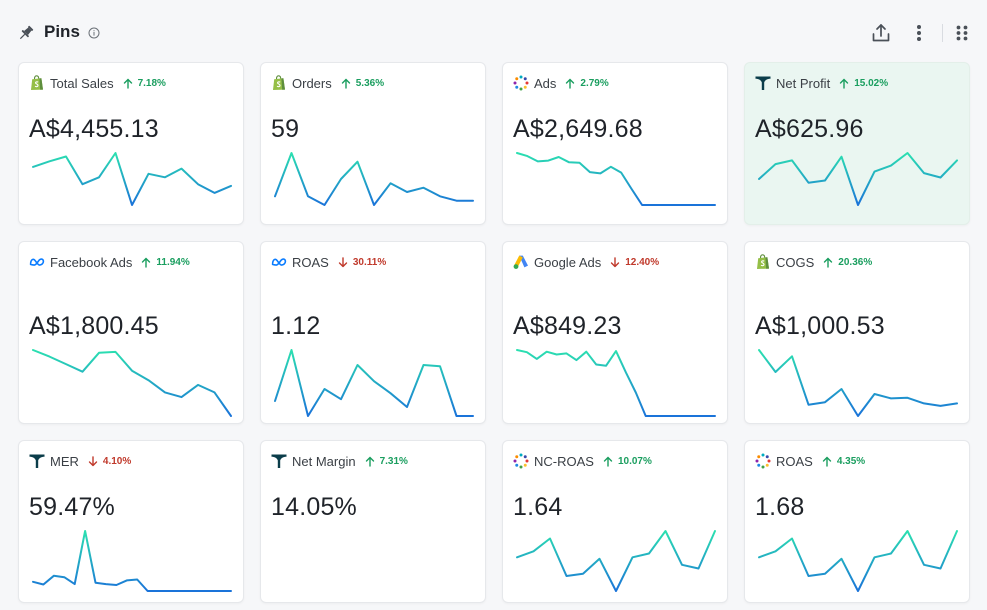  I want to click on card-header: MER 4.10%, so click(80, 461).